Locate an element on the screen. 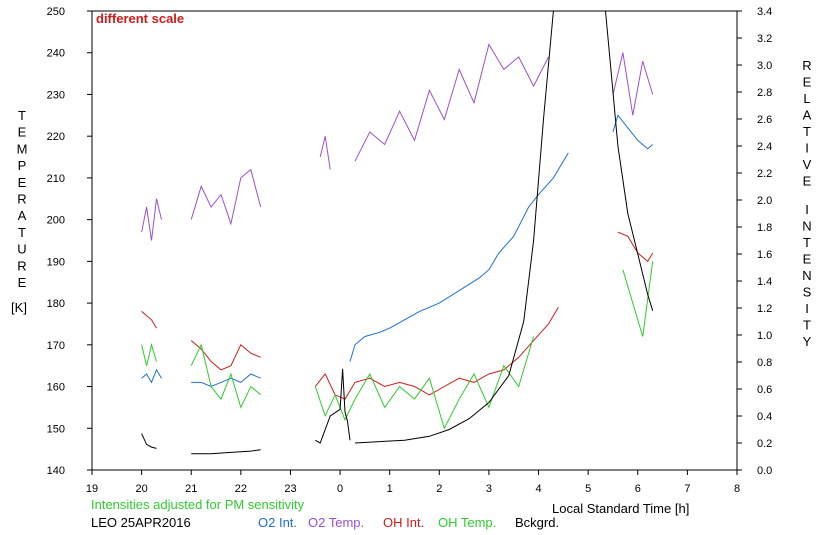 This screenshot has width=828, height=535. y-right-tick-label: 0.6 is located at coordinates (764, 390).